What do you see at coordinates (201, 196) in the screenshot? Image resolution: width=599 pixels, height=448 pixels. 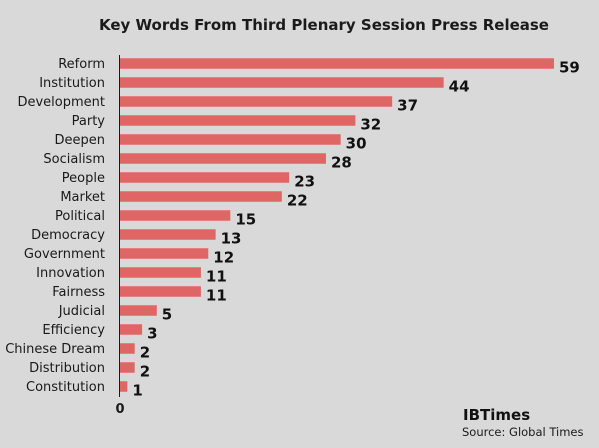 I see `bar-market` at bounding box center [201, 196].